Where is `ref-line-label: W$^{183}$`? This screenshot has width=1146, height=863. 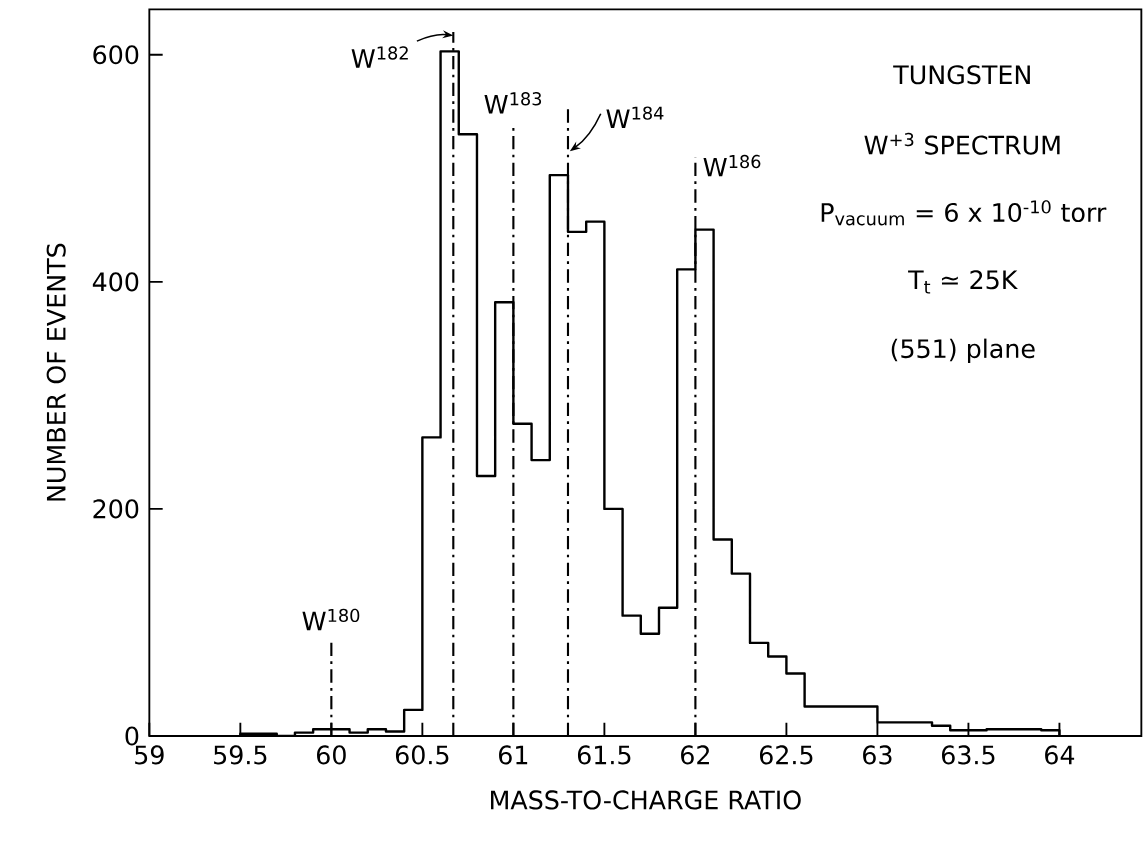 ref-line-label: W$^{183}$ is located at coordinates (513, 103).